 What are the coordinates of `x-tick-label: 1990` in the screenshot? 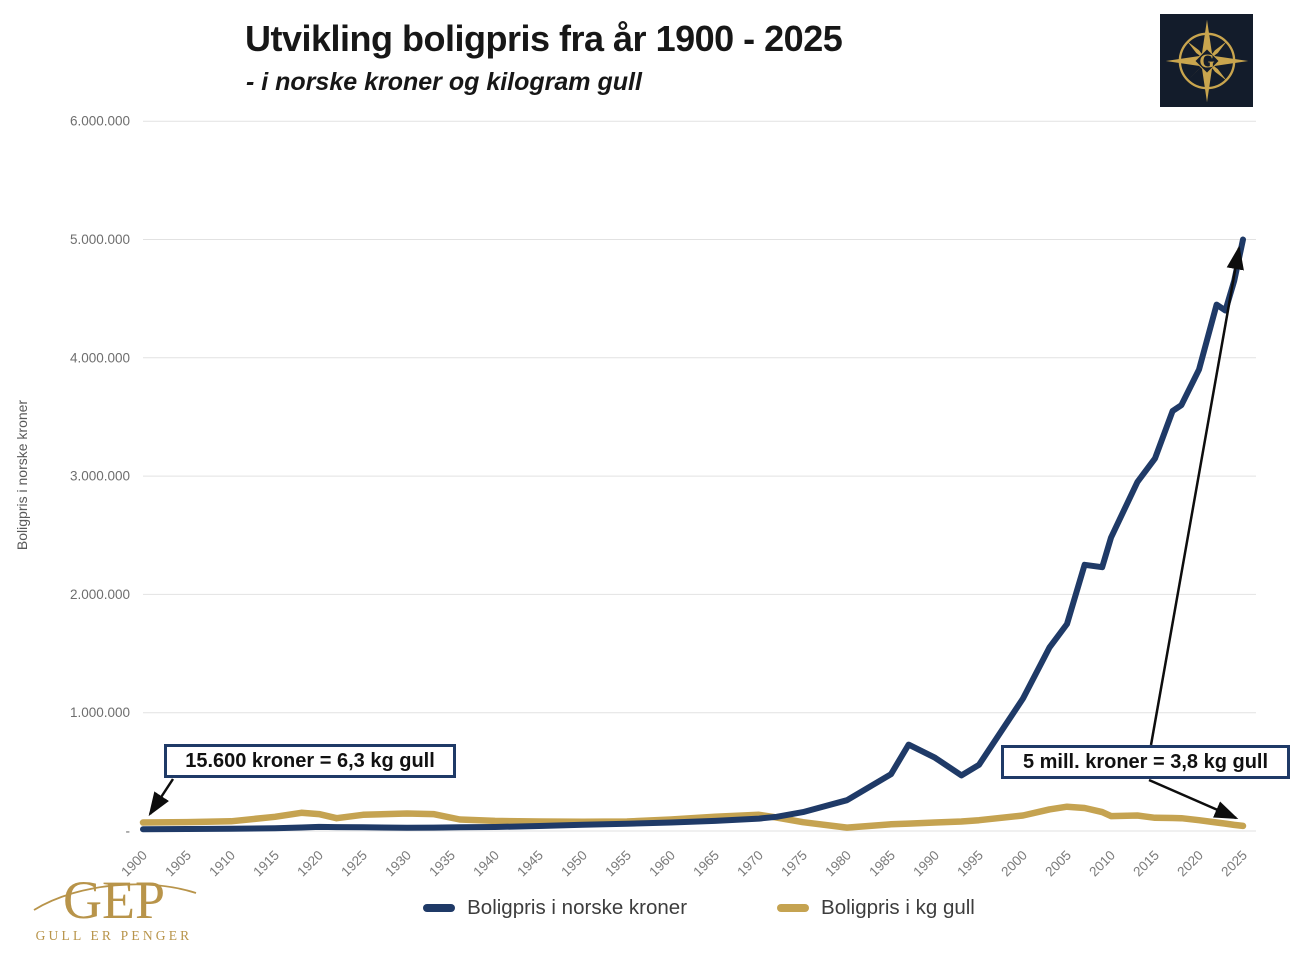 It's located at (926, 864).